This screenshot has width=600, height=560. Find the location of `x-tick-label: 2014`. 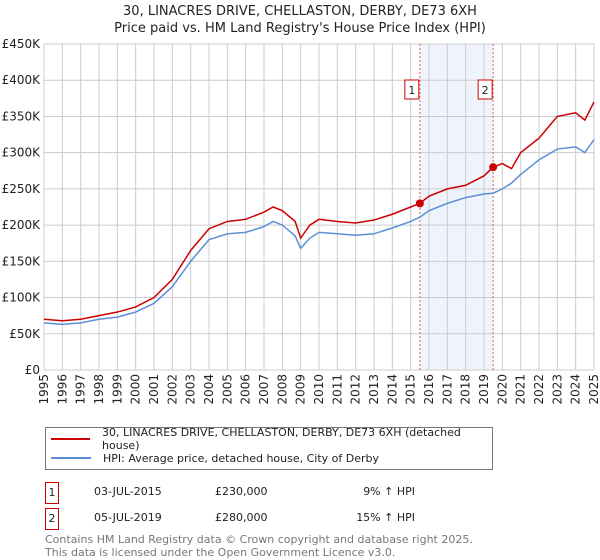

x-tick-label: 2014 is located at coordinates (392, 389).